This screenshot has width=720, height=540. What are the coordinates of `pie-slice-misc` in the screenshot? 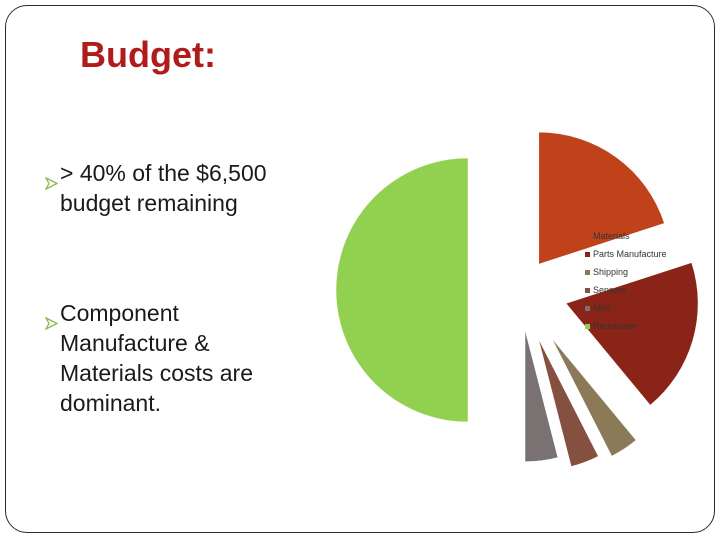 It's located at (541, 395).